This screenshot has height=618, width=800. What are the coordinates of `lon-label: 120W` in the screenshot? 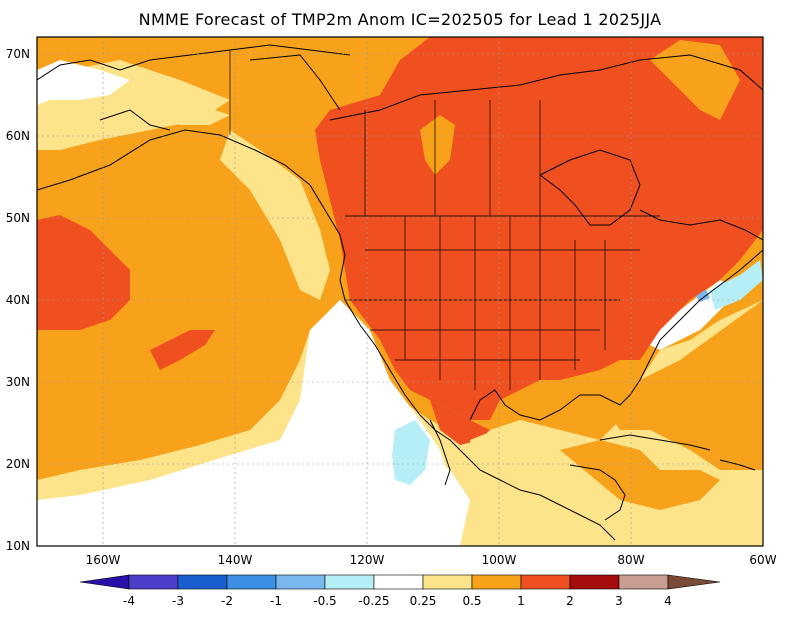 It's located at (367, 560).